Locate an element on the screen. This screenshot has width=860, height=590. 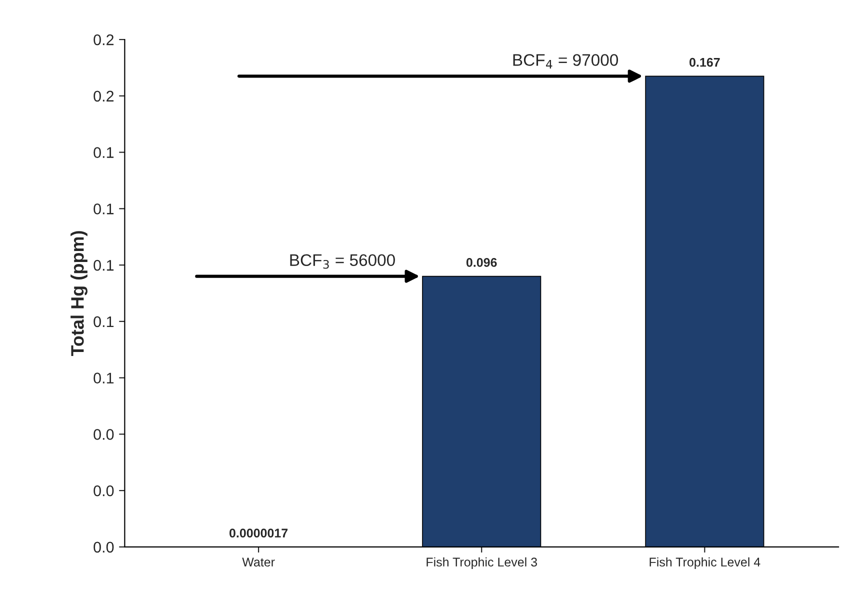
data-label: 0.096 is located at coordinates (481, 262).